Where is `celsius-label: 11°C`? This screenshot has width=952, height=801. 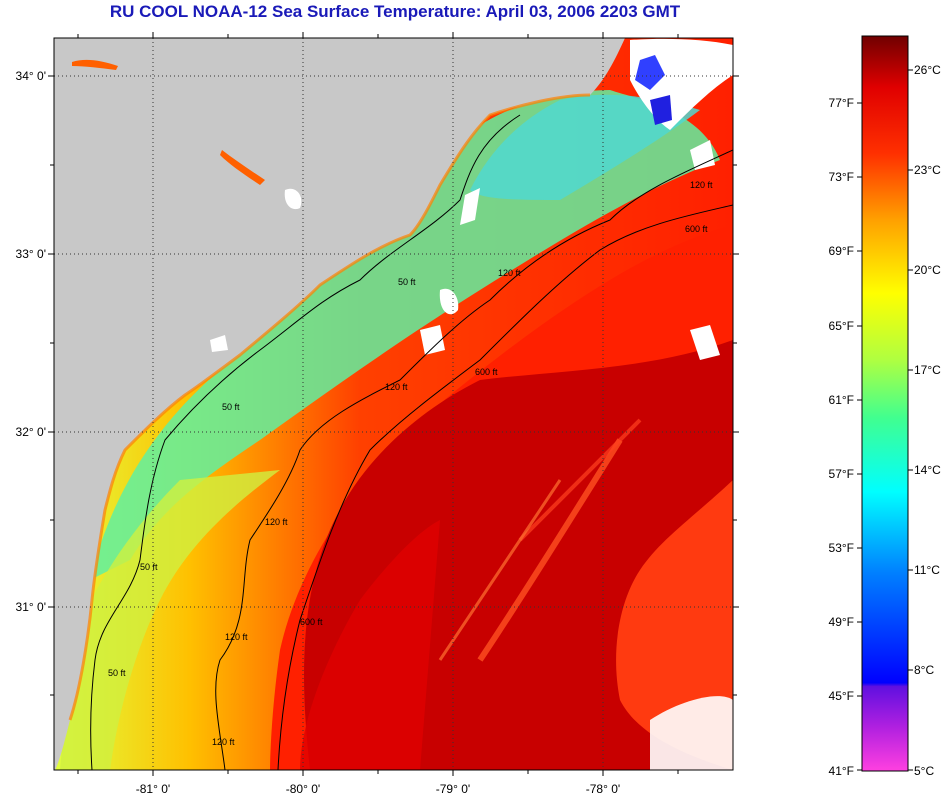
celsius-label: 11°C is located at coordinates (927, 570).